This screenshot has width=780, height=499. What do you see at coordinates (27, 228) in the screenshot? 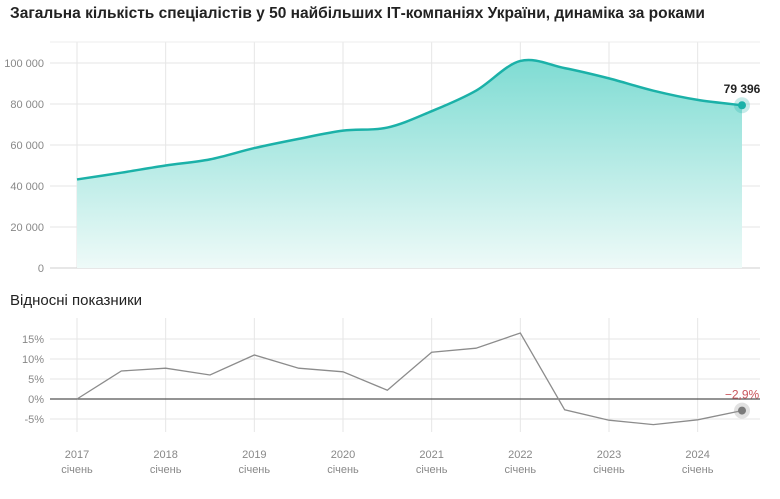
I see `y-tick-area-1: 20 000` at bounding box center [27, 228].